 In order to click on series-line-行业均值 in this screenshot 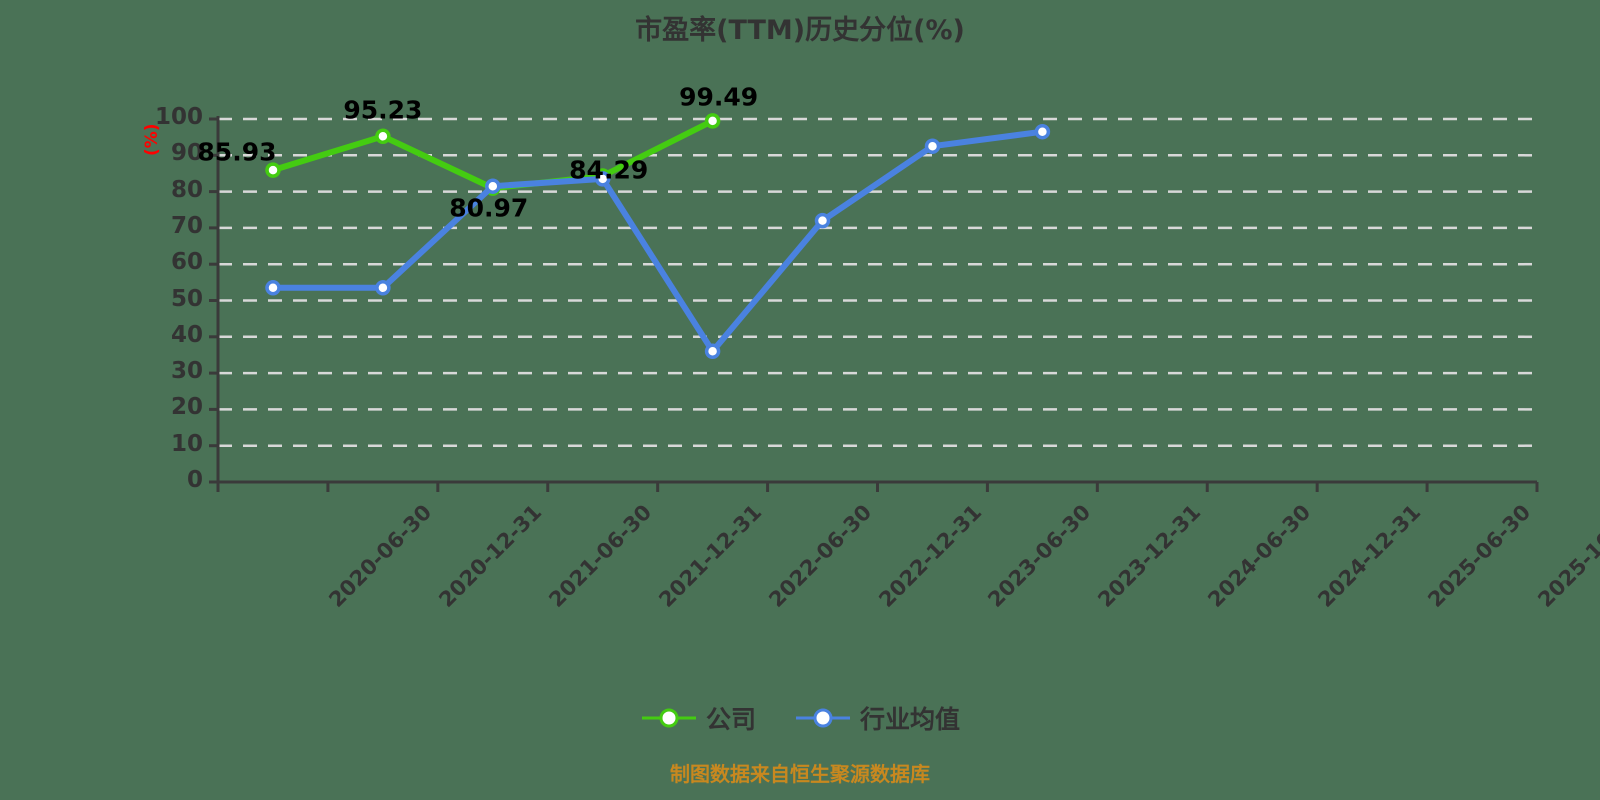, I will do `click(658, 241)`.